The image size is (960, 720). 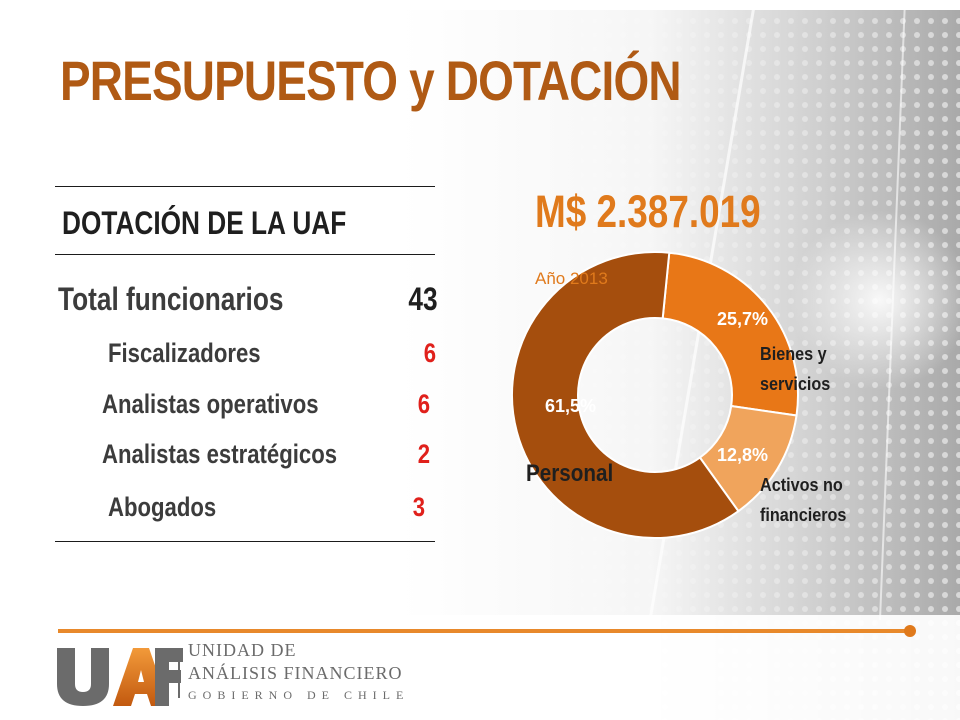 I want to click on category-label-bienes-line1: Bienes y, so click(x=793, y=354).